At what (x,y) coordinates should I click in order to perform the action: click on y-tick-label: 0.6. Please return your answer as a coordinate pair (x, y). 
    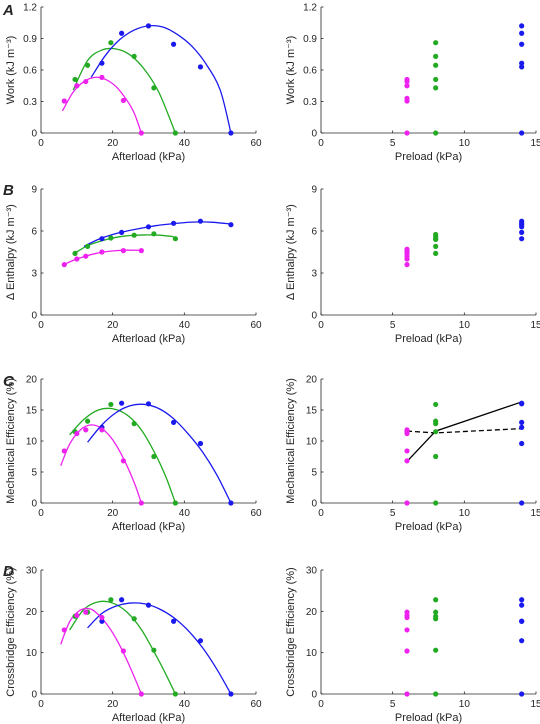
    Looking at the image, I should click on (30, 71).